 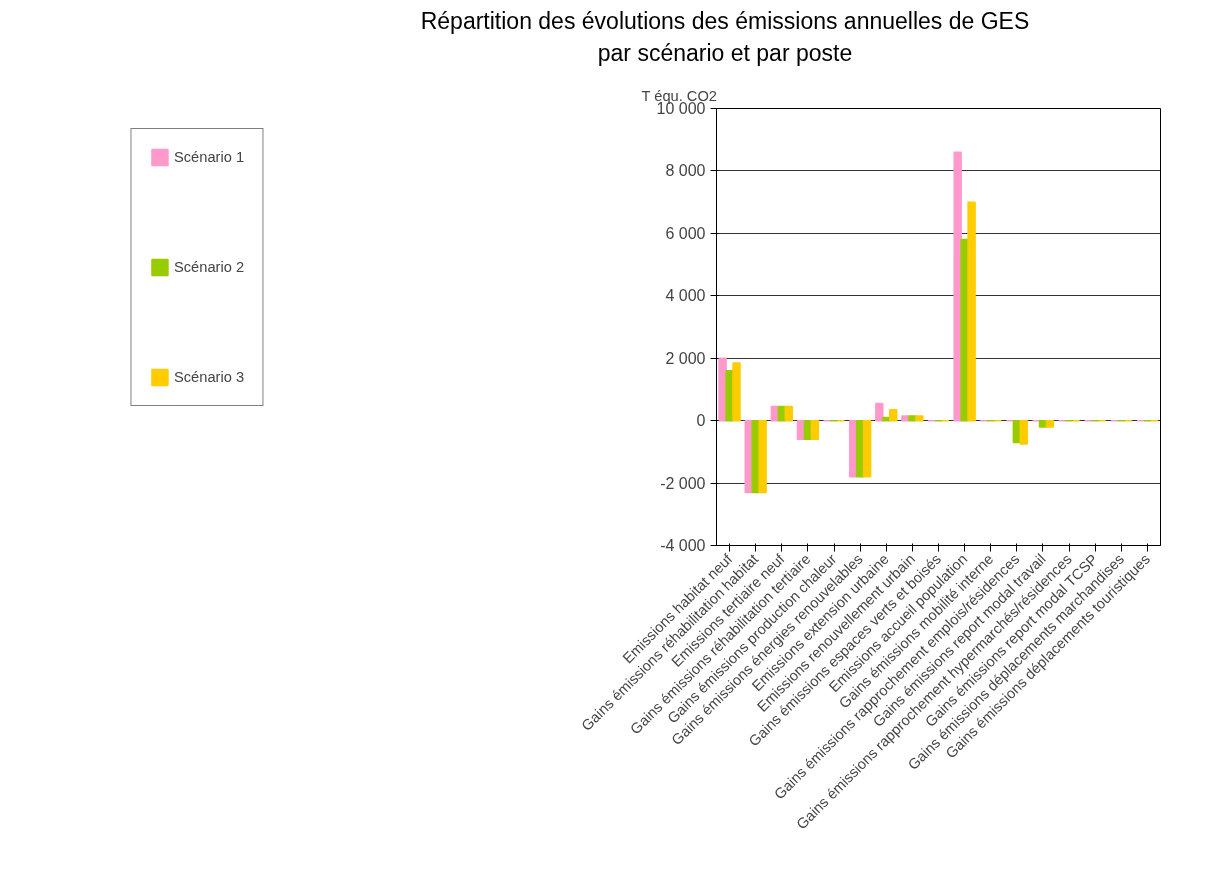 I want to click on legend-label: Scénario 1, so click(x=209, y=157).